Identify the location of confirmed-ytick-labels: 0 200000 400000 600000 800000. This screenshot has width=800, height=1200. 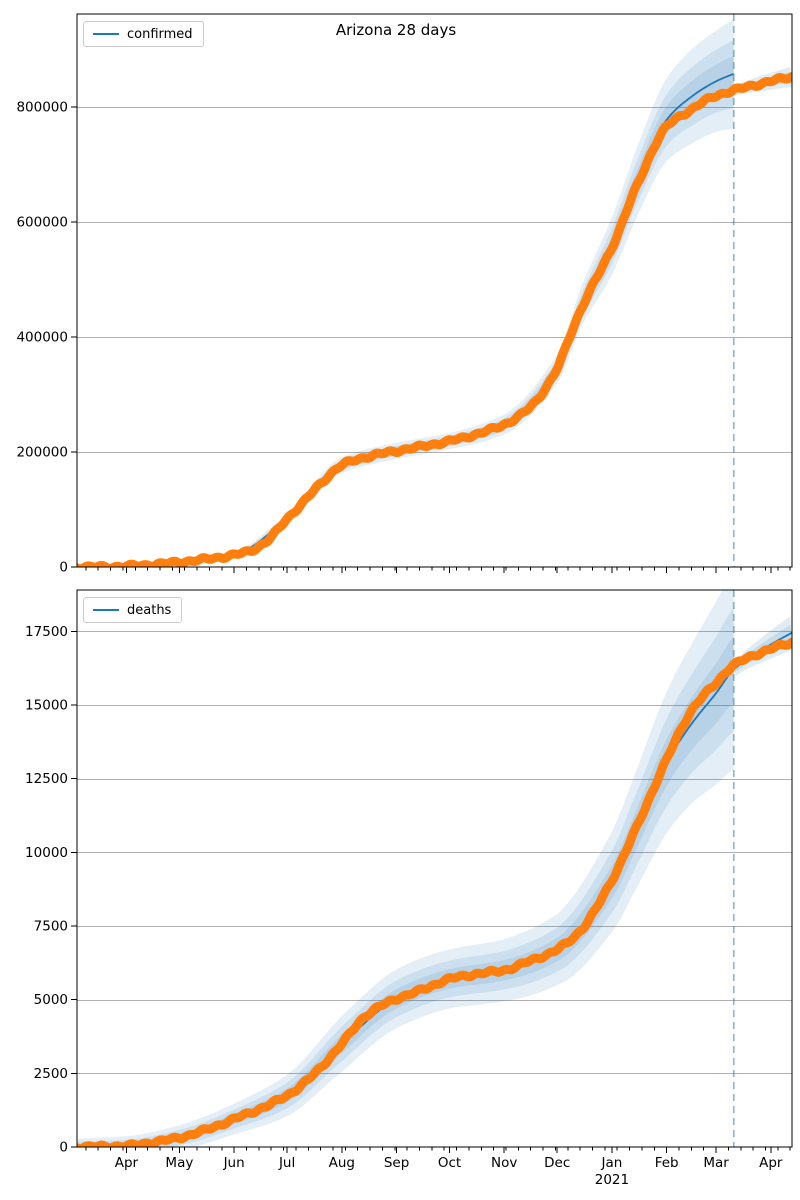
(42, 338).